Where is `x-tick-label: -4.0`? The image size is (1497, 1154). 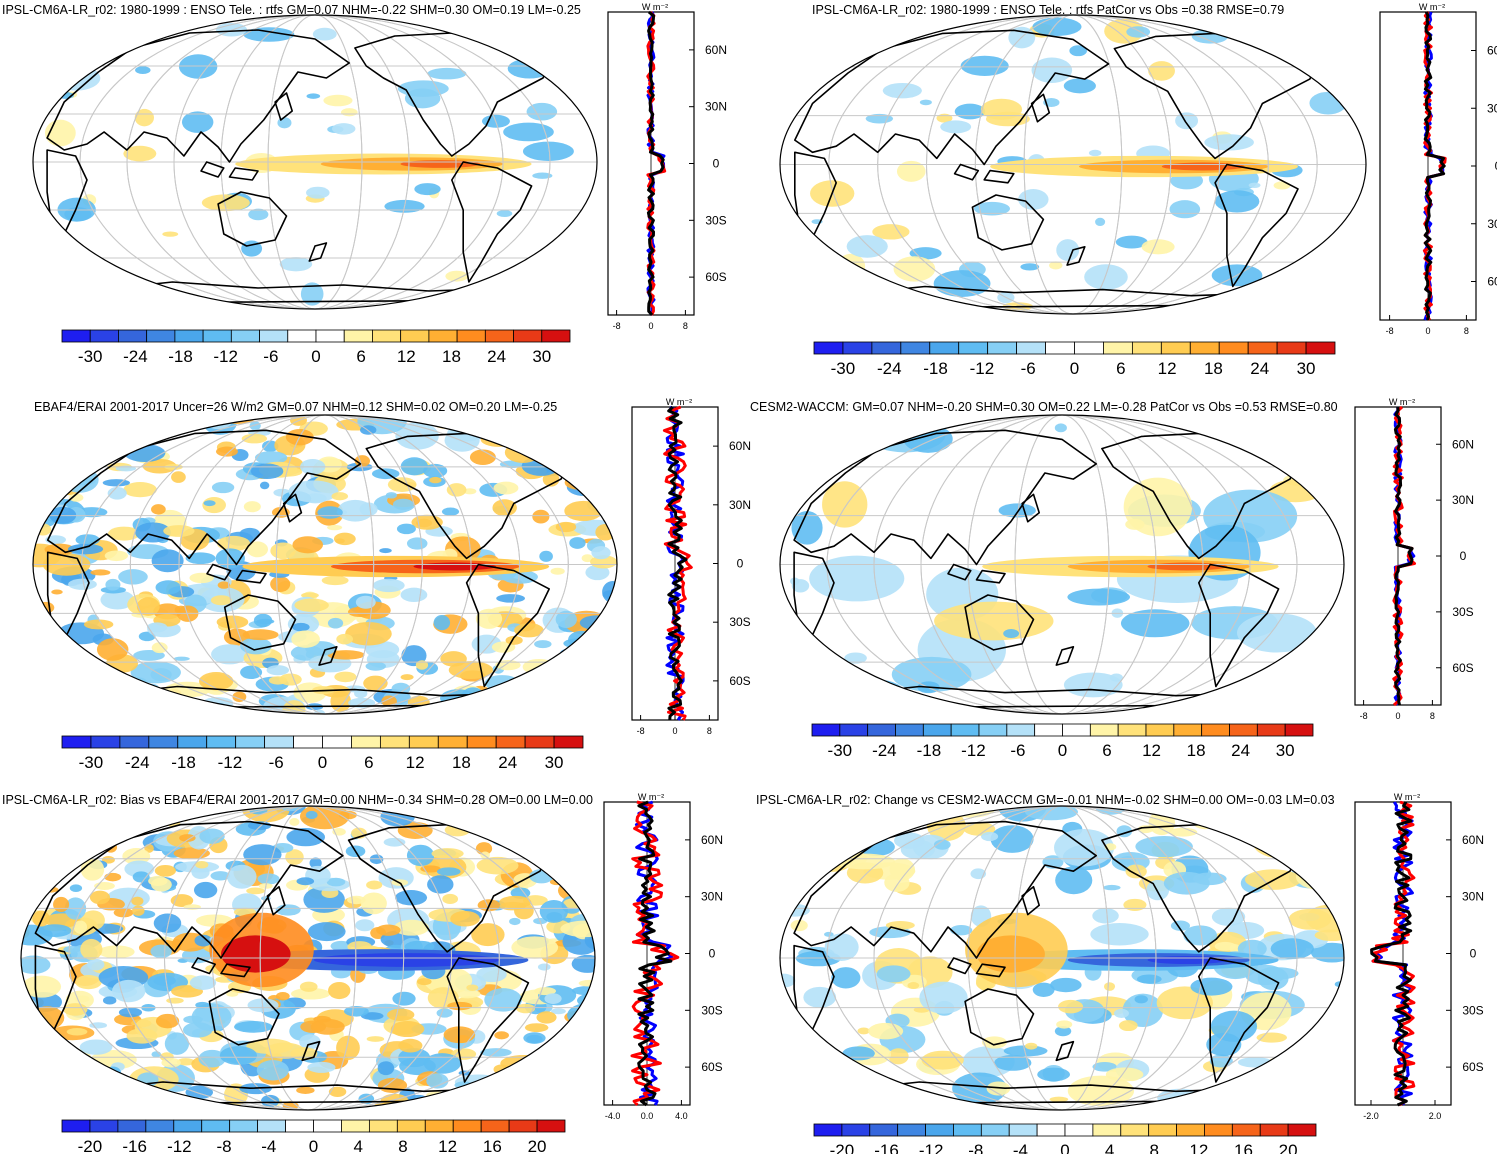 x-tick-label: -4.0 is located at coordinates (613, 1116).